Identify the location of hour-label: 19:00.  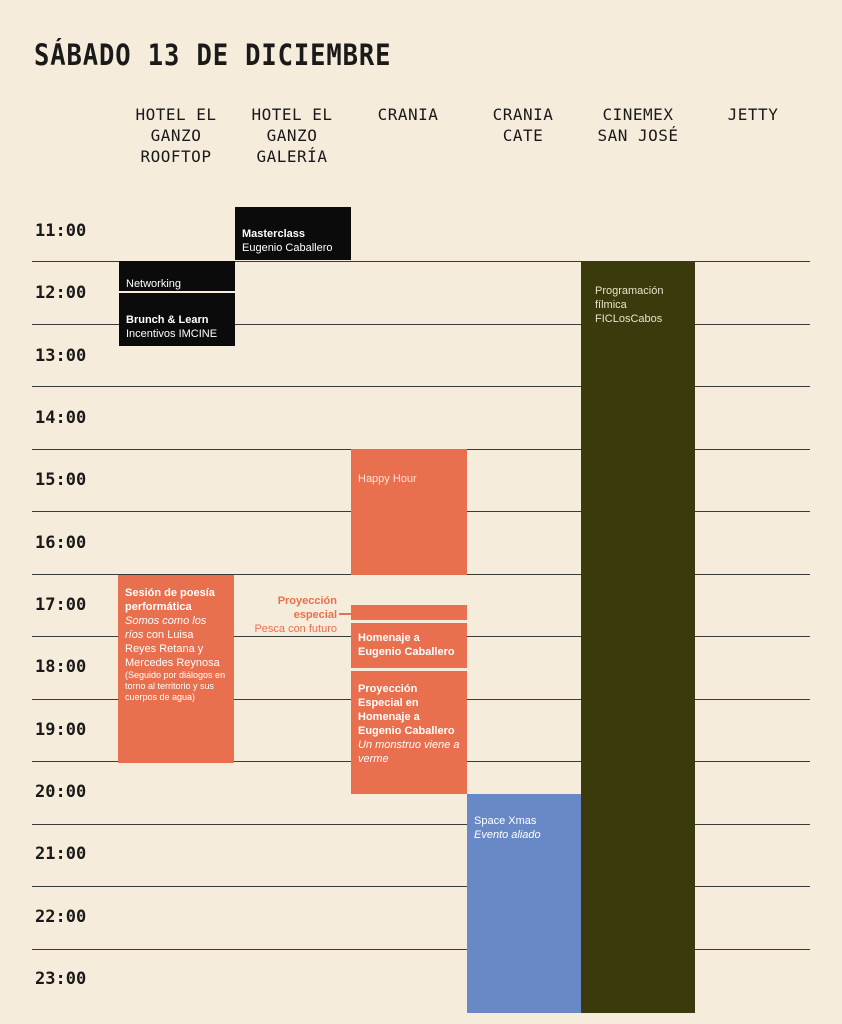
(61, 729).